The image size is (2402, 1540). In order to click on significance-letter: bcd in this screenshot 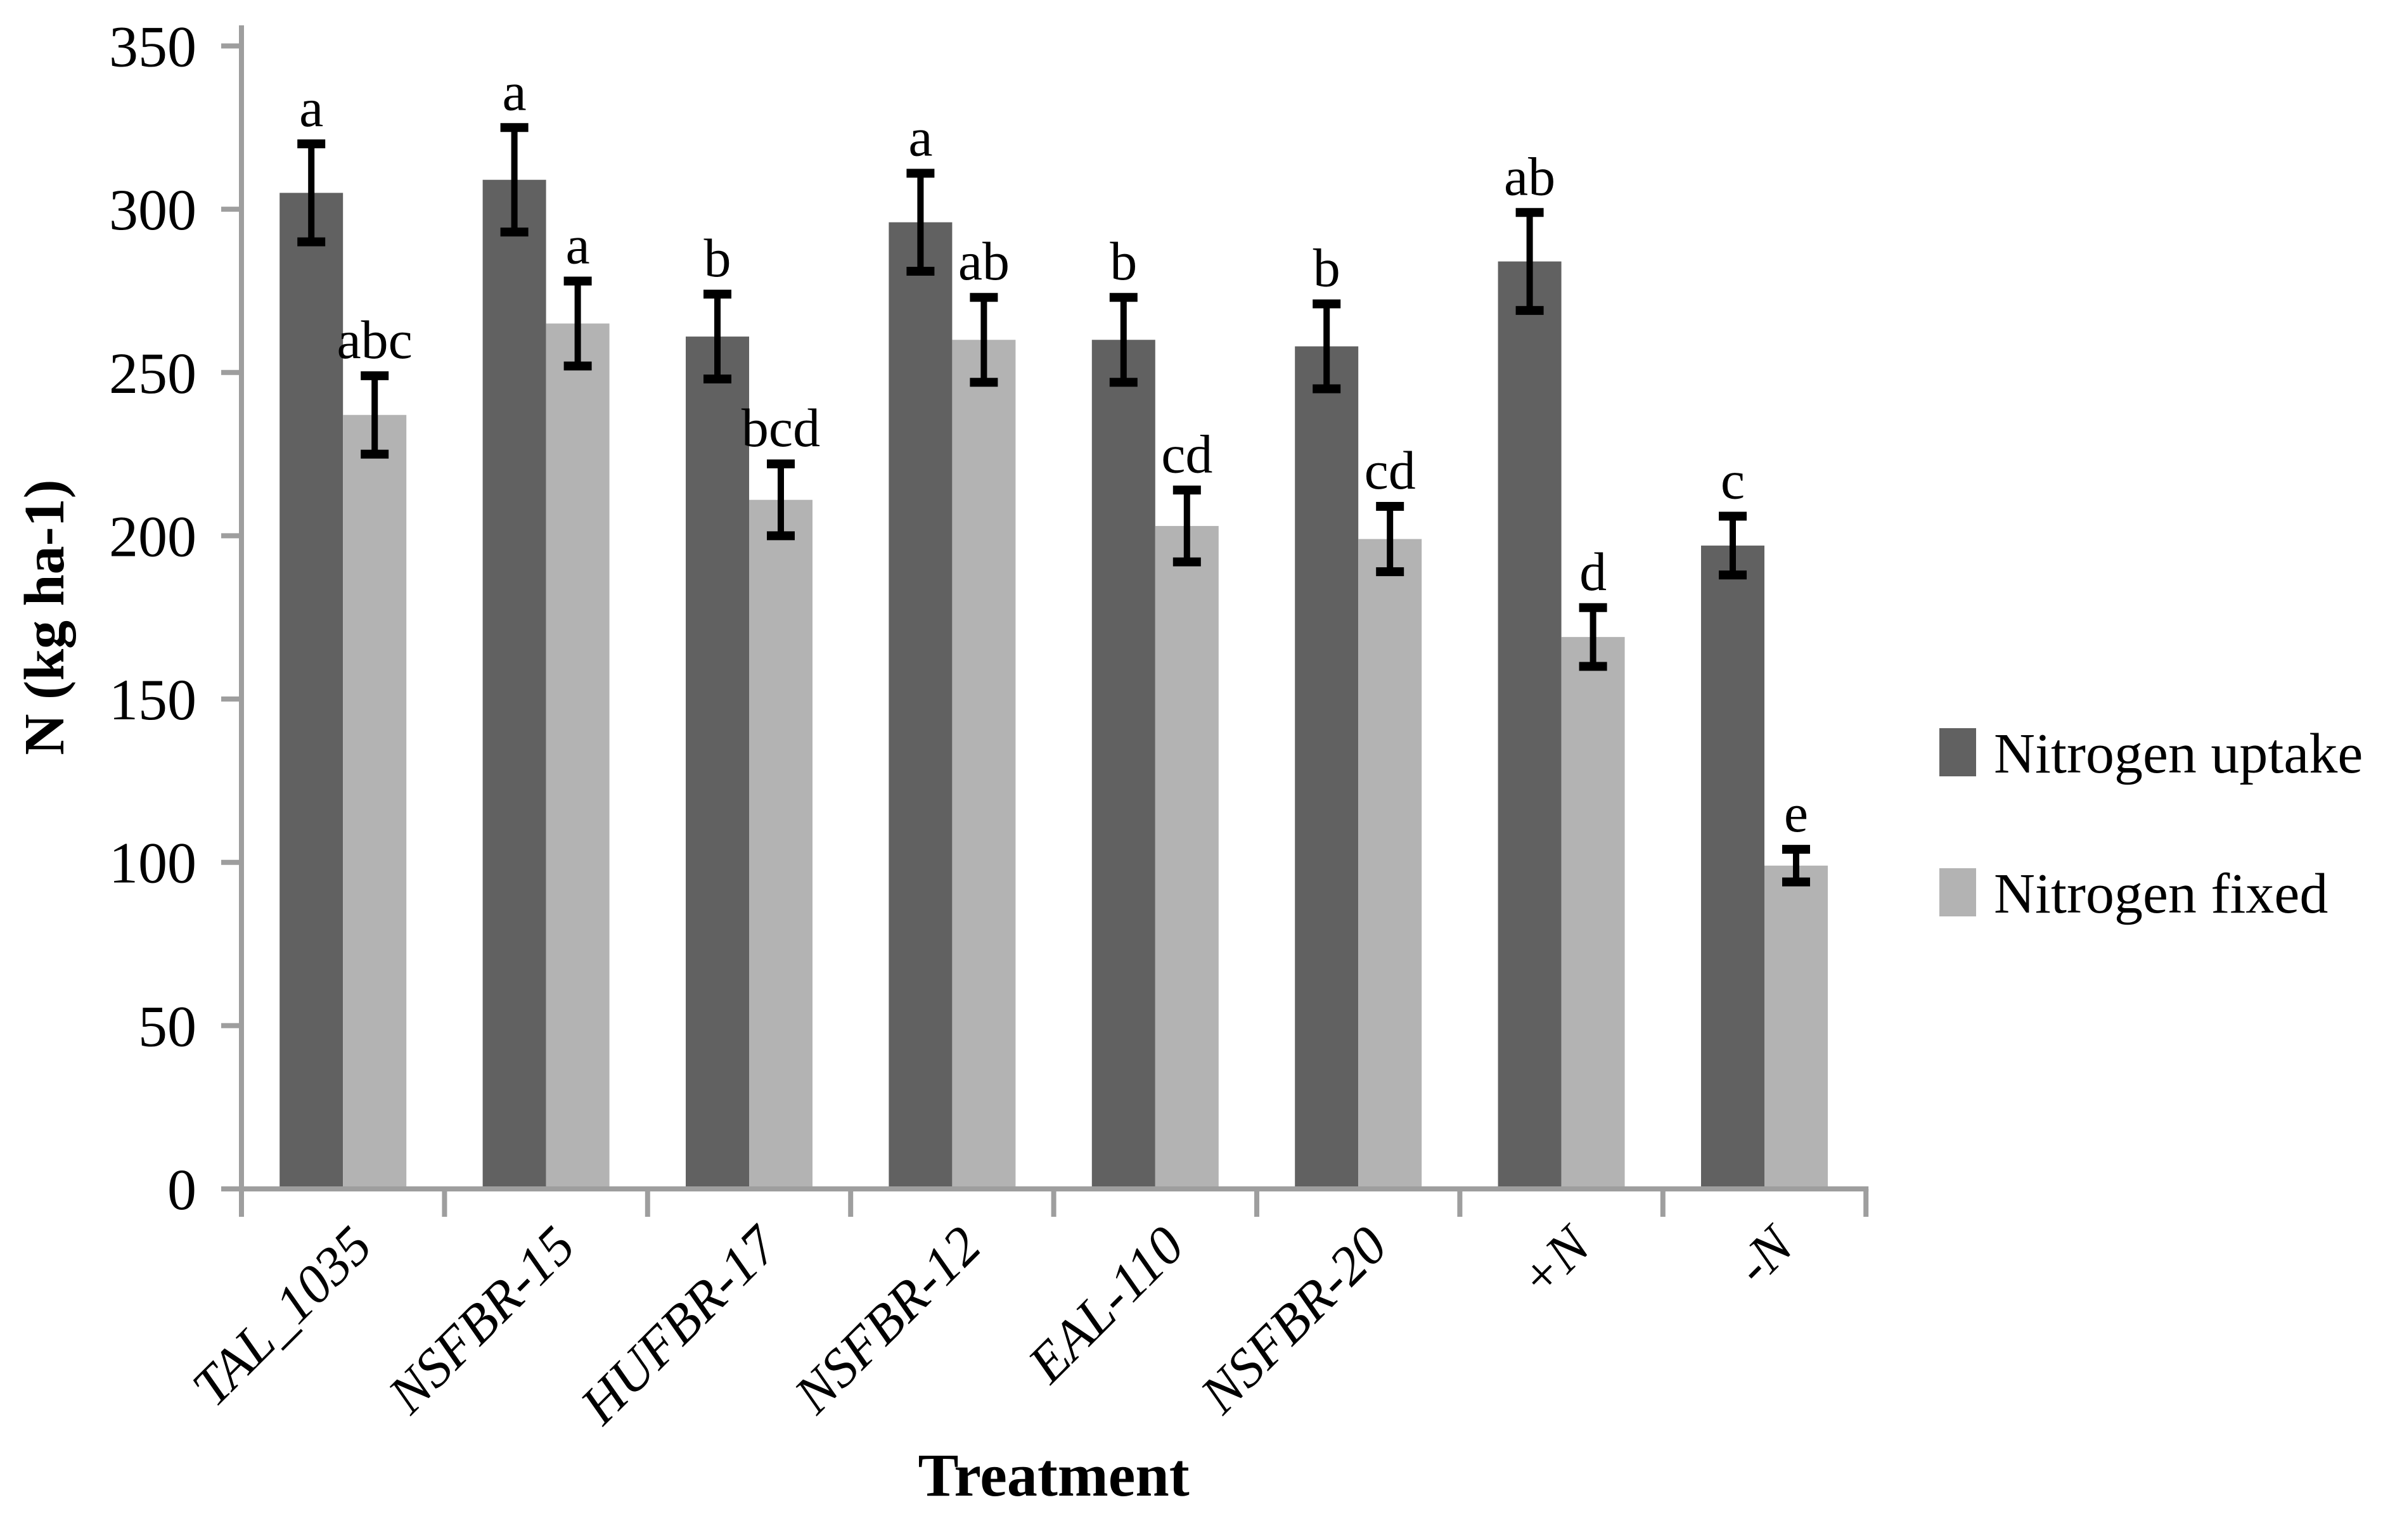, I will do `click(781, 427)`.